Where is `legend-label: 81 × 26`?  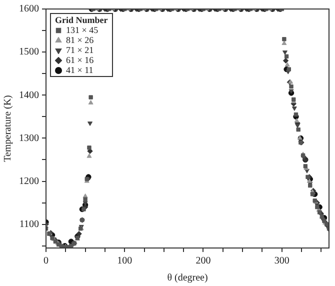 legend-label: 81 × 26 is located at coordinates (80, 40).